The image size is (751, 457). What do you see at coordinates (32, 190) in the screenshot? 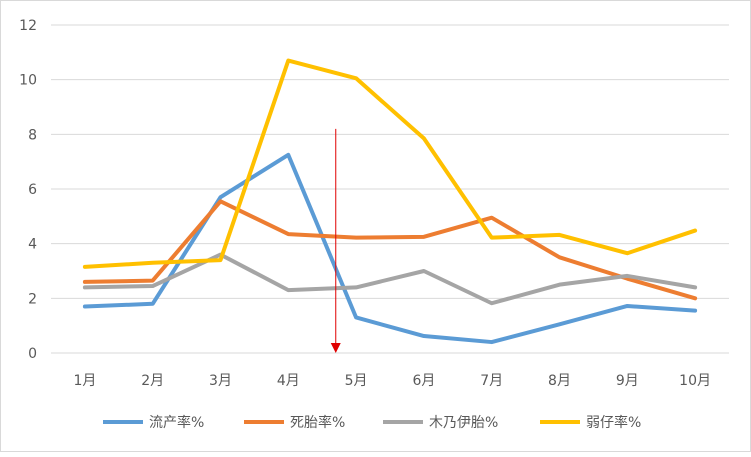
I see `y-tick-label: 6` at bounding box center [32, 190].